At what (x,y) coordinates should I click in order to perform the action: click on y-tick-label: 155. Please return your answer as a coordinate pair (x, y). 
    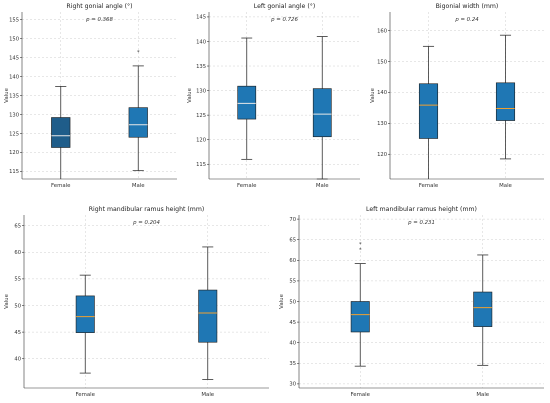
    Looking at the image, I should click on (14, 20).